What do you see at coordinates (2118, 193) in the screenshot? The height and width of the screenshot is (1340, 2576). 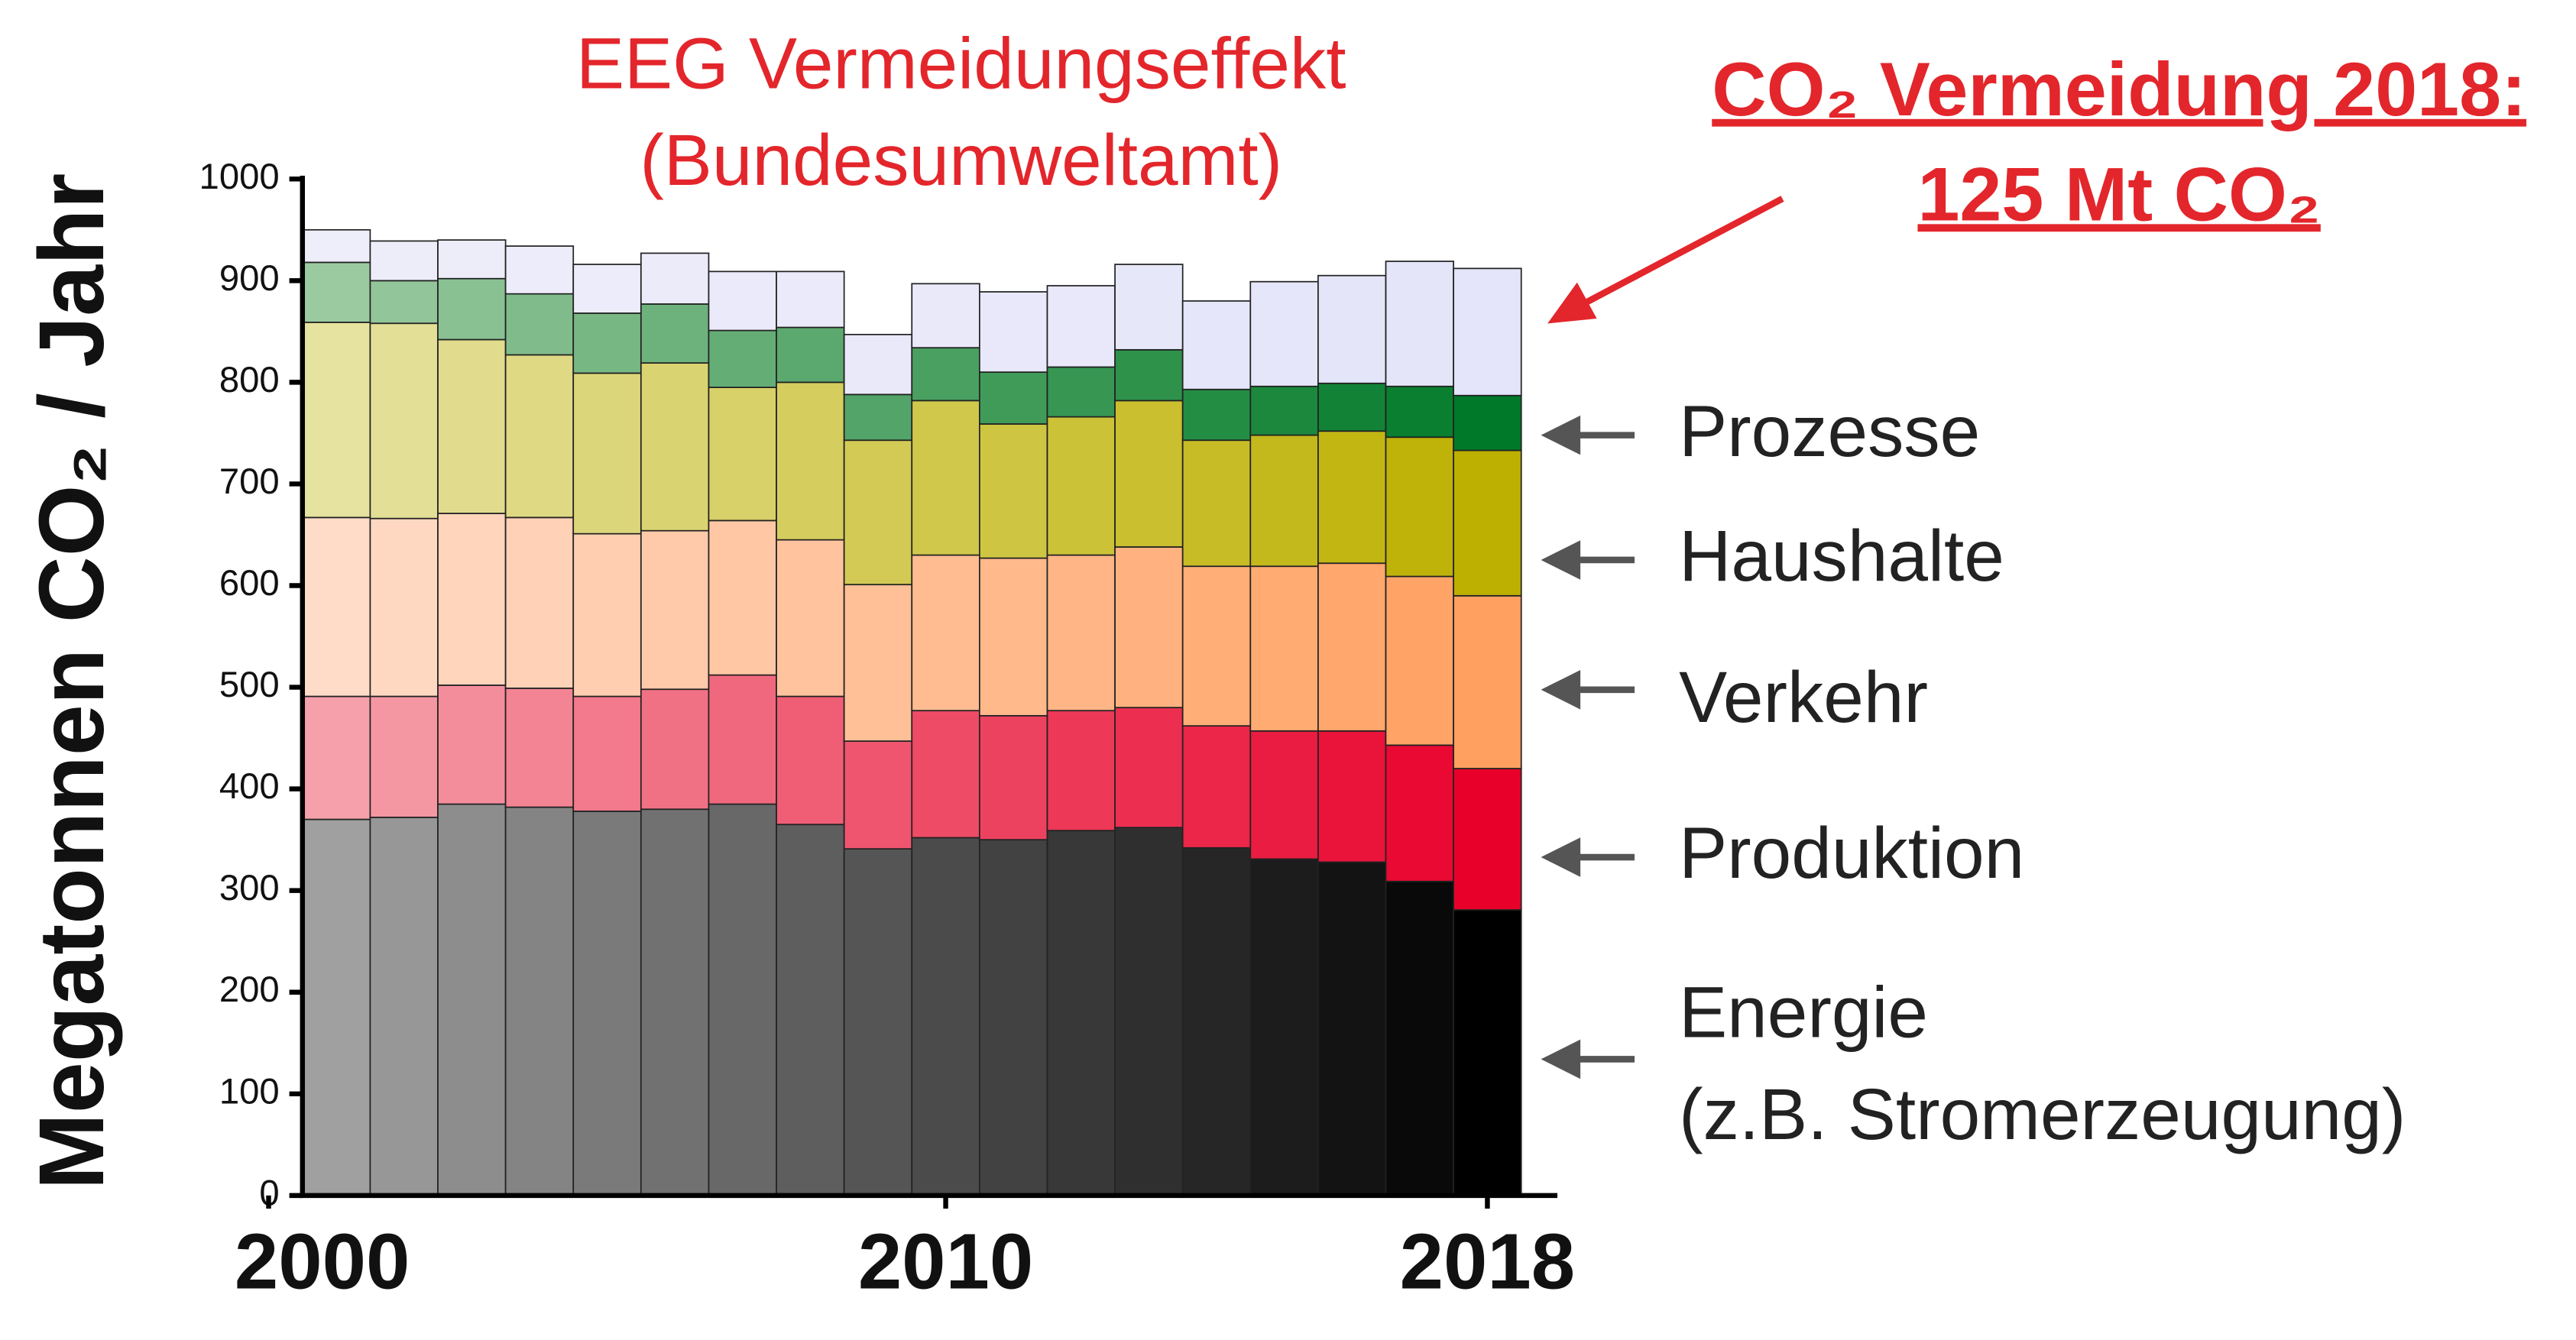 I see `annotation: 125 Mt CO₂` at bounding box center [2118, 193].